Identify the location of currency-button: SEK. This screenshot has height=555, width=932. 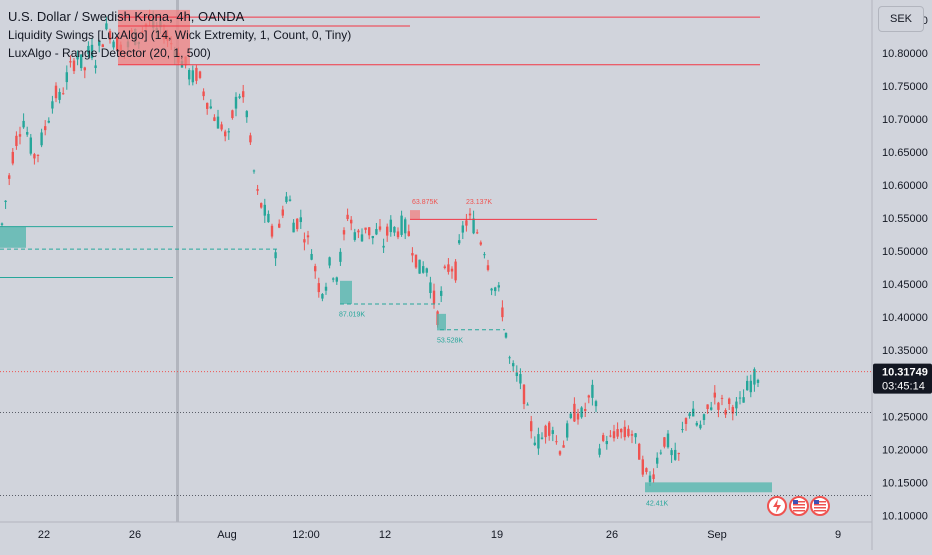
(901, 19).